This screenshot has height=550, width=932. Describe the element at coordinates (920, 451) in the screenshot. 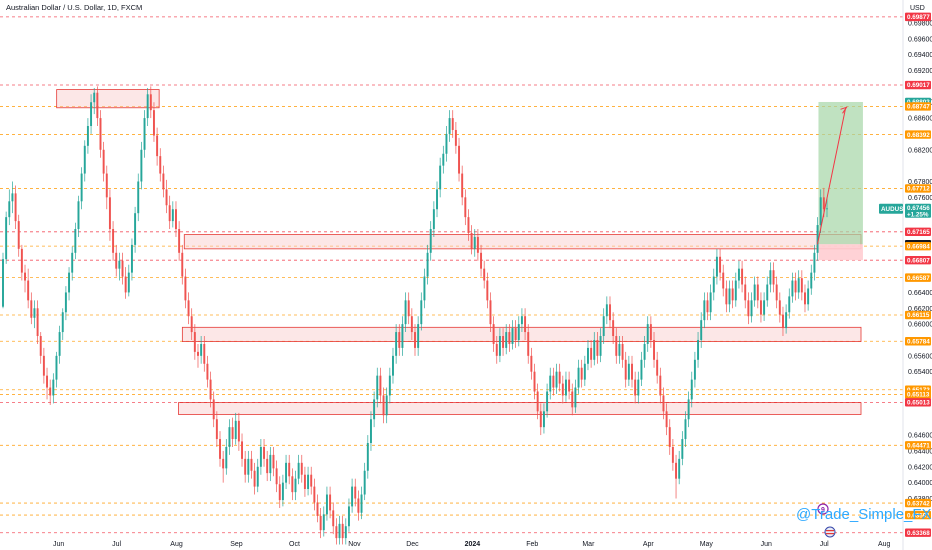

I see `y-tick-label: 0.64400` at that location.